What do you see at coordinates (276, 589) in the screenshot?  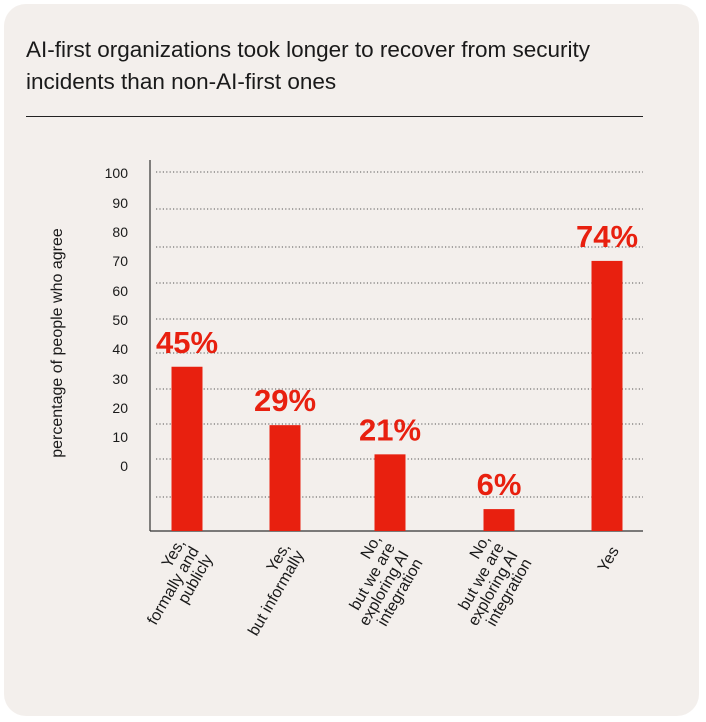 I see `category-label-2: Yes,but informally` at bounding box center [276, 589].